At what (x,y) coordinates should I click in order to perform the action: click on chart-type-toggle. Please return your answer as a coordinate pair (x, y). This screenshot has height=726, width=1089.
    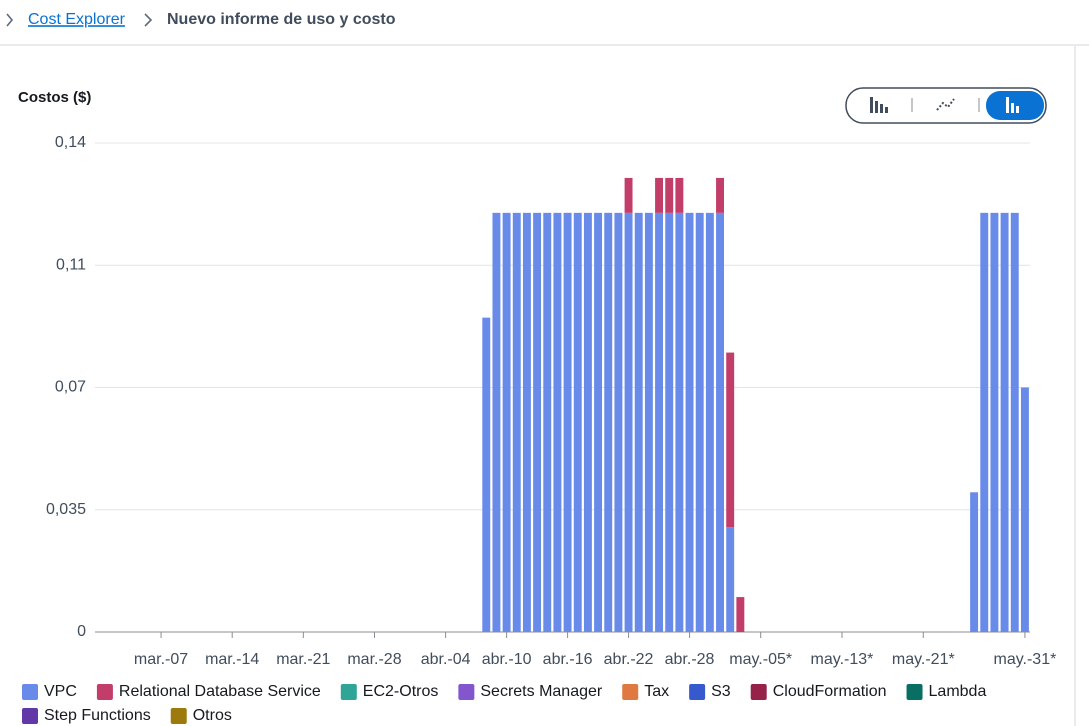
    Looking at the image, I should click on (946, 105).